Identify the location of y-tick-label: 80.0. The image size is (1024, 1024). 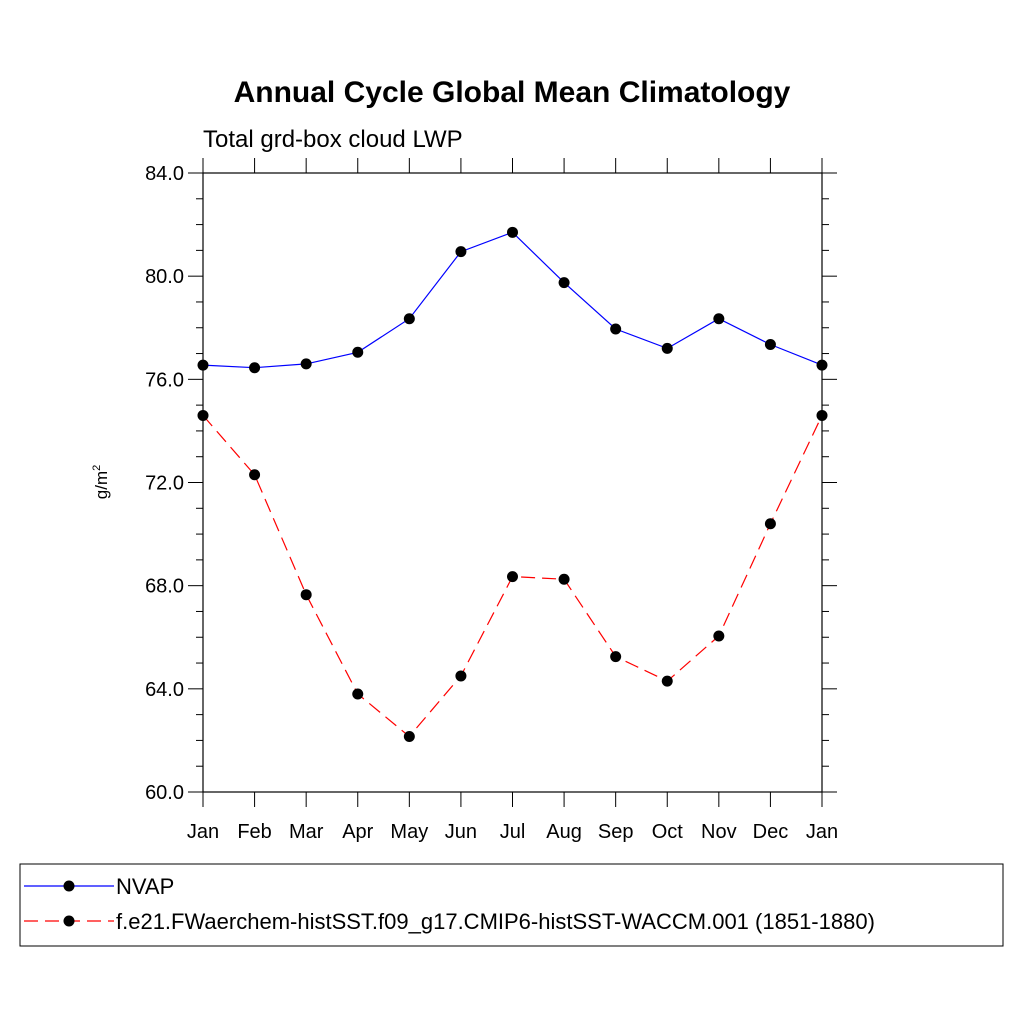
(164, 277).